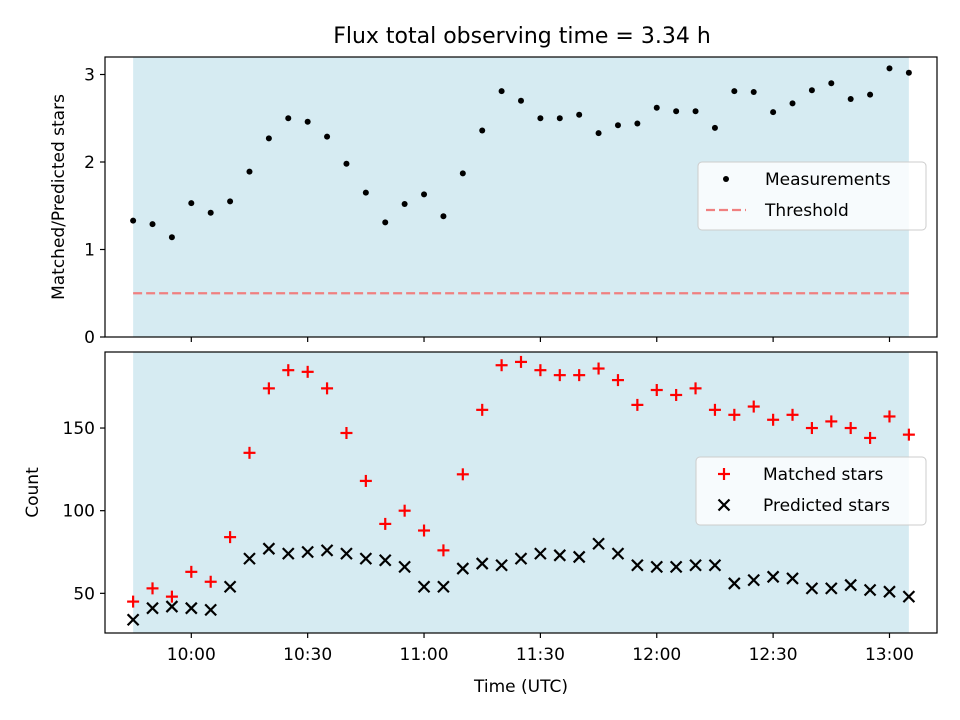 The image size is (960, 720). Describe the element at coordinates (540, 649) in the screenshot. I see `bottom-x-ticks: 10:00 10:30 11:00 11:30 12:00 12:30 13:00` at that location.